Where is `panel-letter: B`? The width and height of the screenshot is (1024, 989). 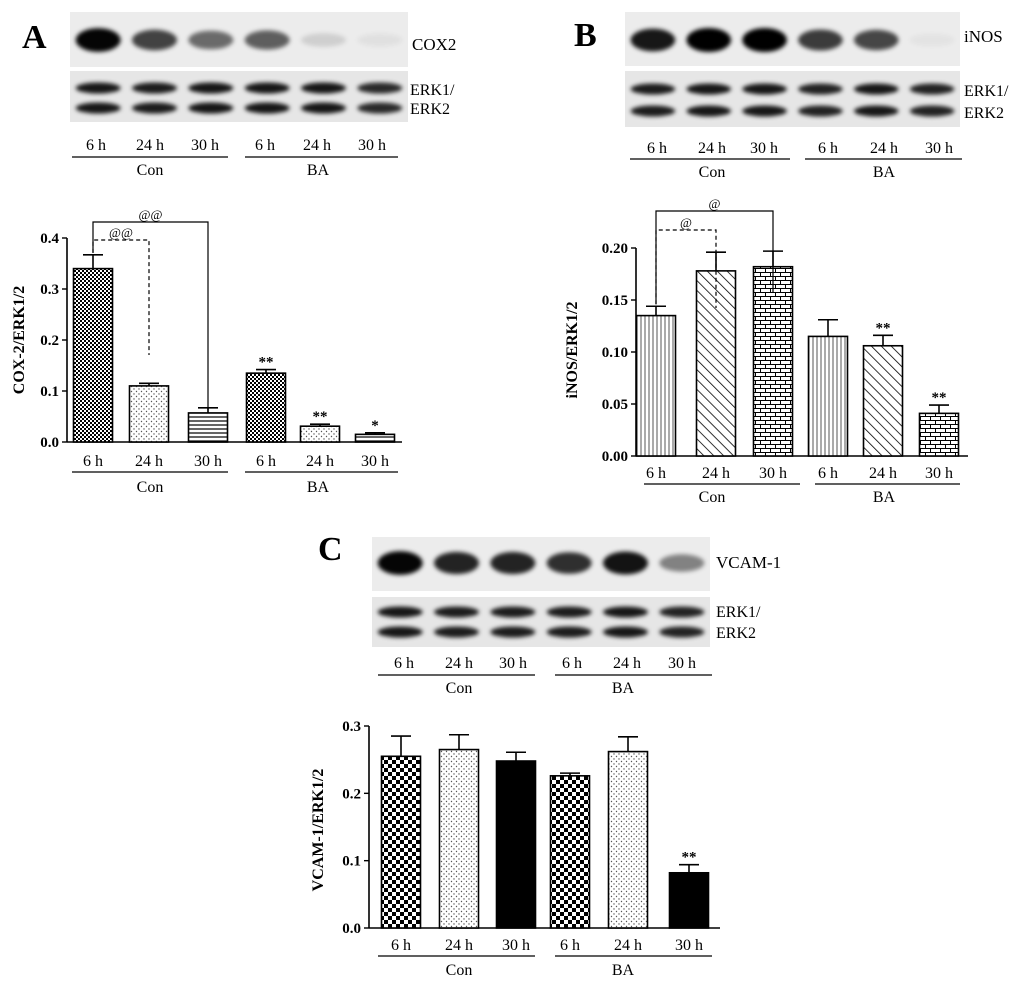
panel-letter: B is located at coordinates (585, 35).